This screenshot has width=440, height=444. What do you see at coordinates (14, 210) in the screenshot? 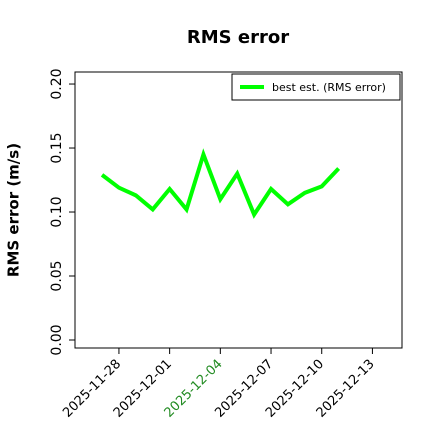
I see `y-axis-label: RMS error (m/s)` at bounding box center [14, 210].